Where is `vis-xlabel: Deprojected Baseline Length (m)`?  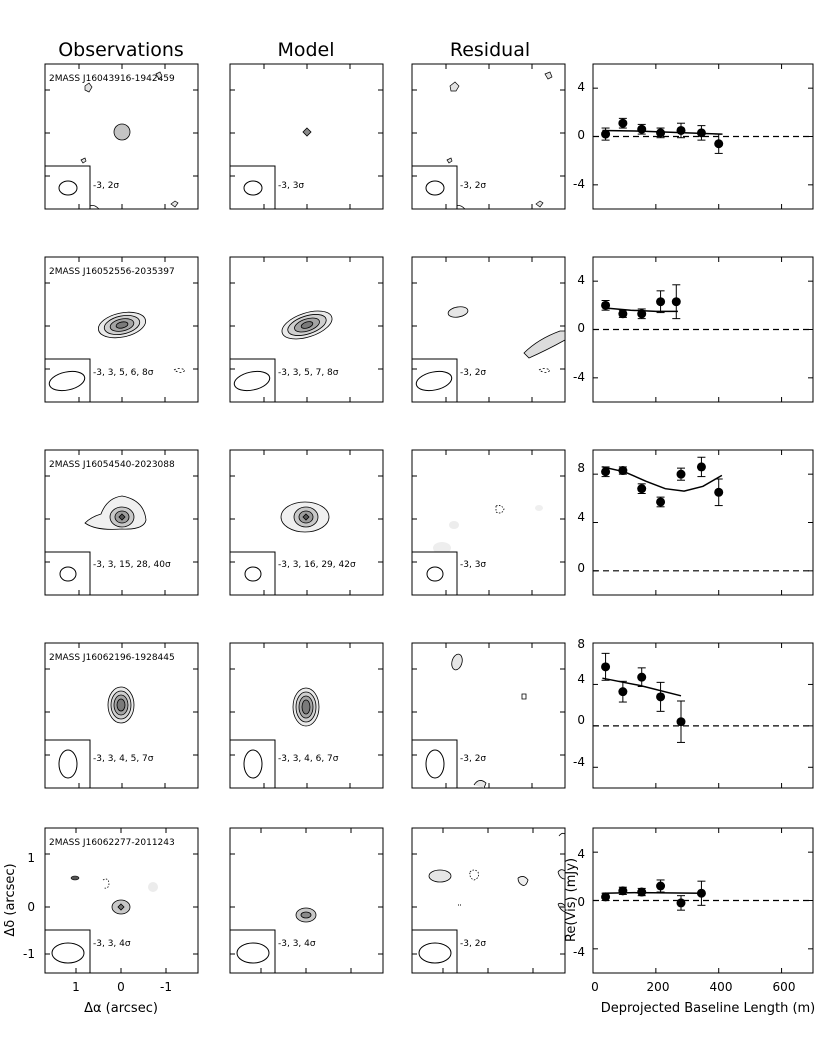
vis-xlabel: Deprojected Baseline Length (m) is located at coordinates (708, 1008).